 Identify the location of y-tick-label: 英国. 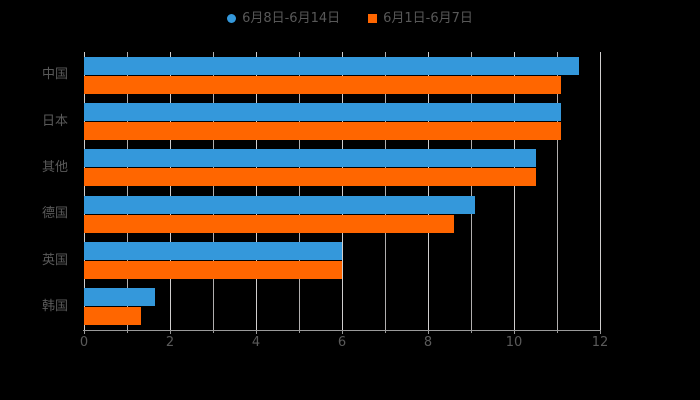
(54, 260).